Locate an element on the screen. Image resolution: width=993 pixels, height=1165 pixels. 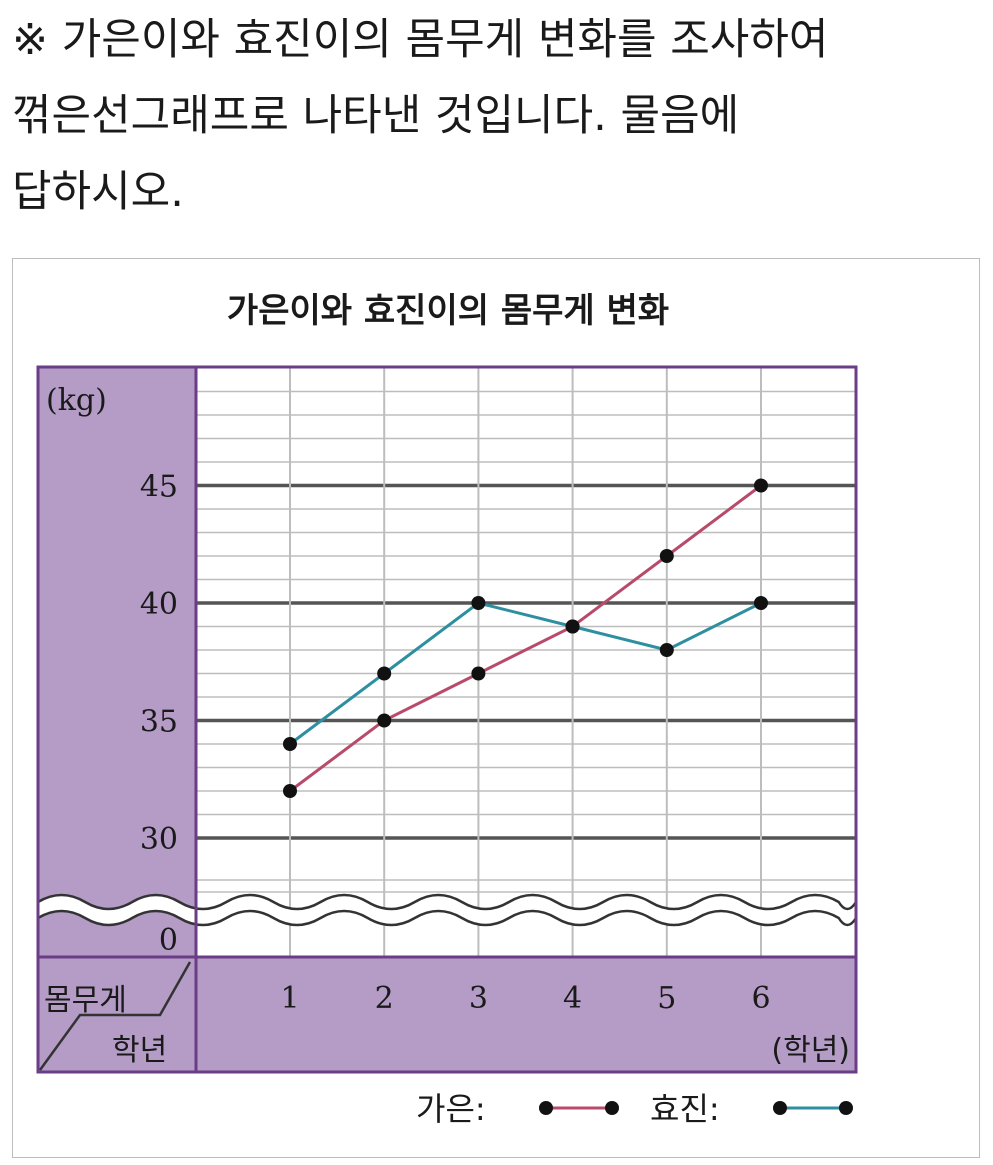
y-tick-labels: 45 40 35 30 is located at coordinates (159, 664).